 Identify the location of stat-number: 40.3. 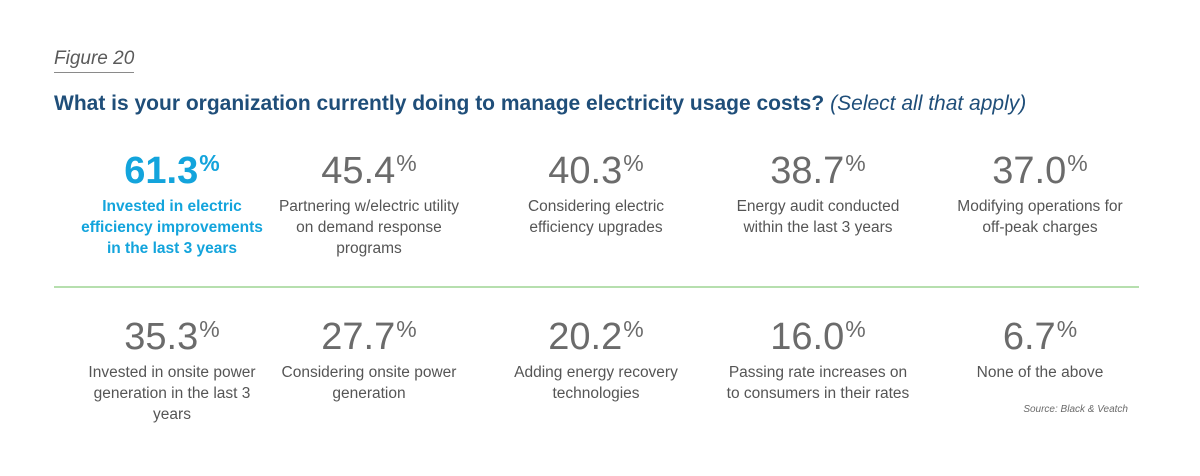
(585, 171).